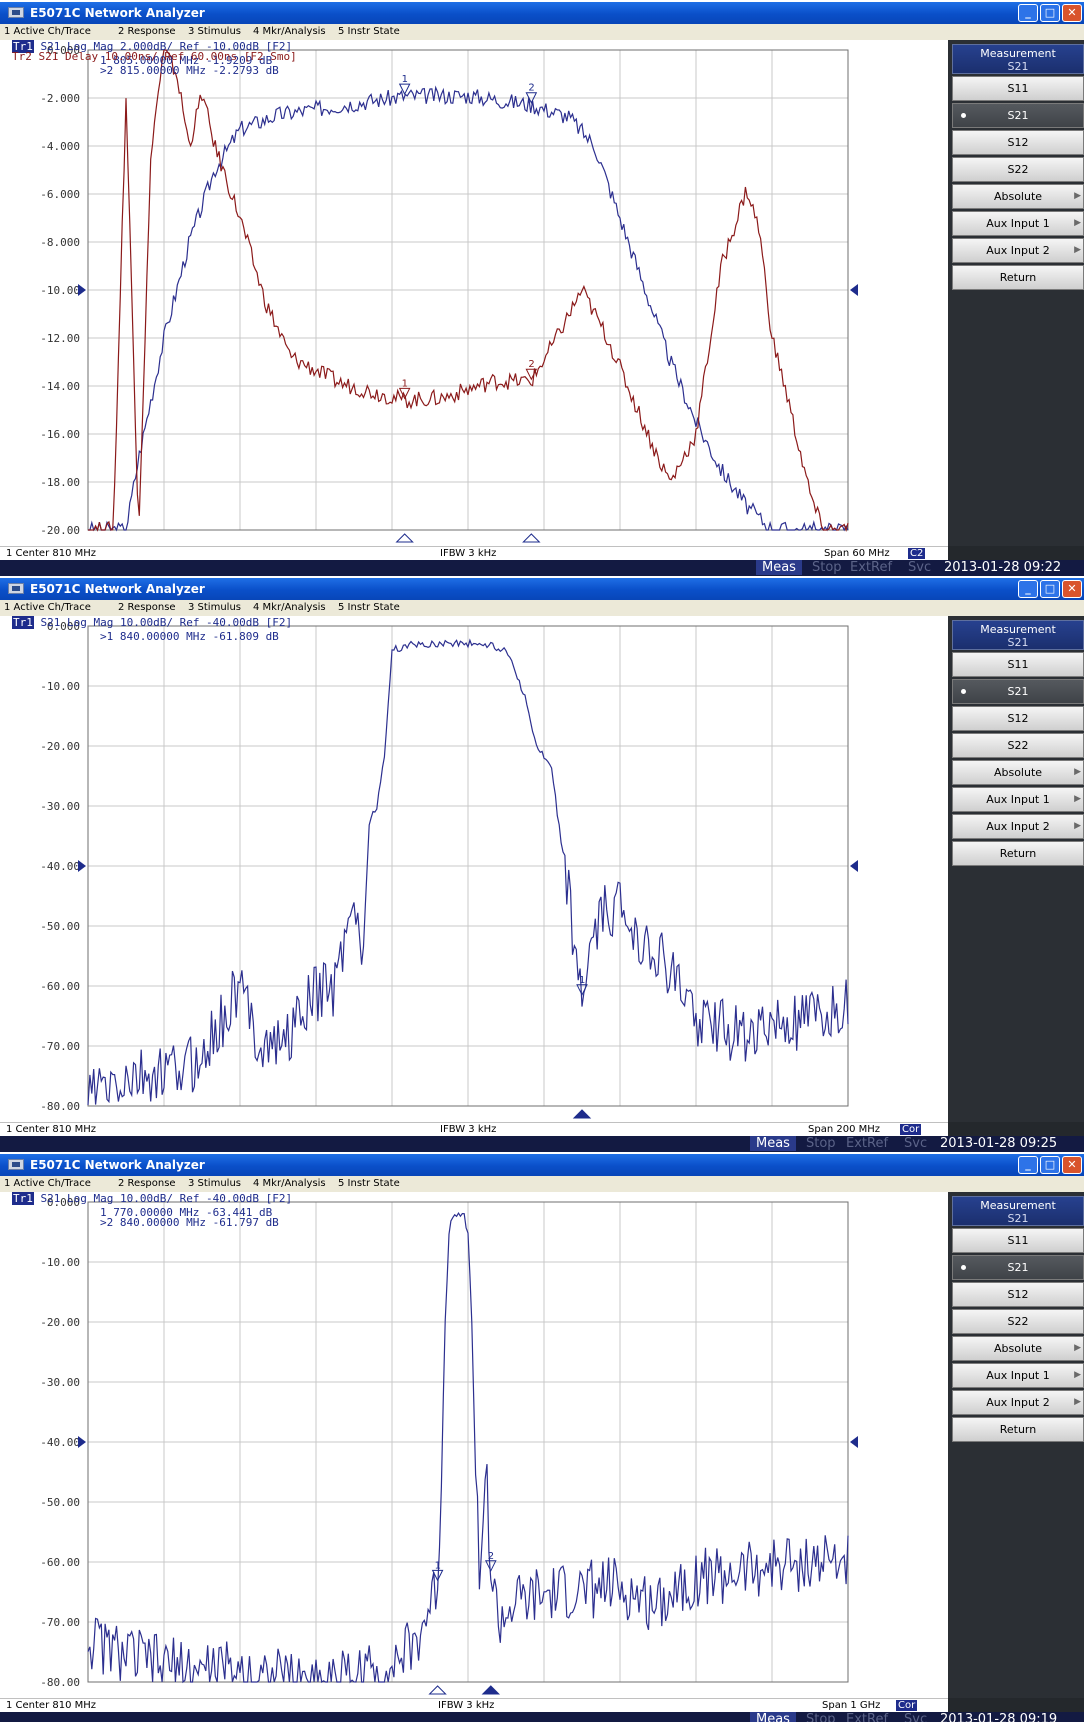  Describe the element at coordinates (163, 1198) in the screenshot. I see `trace-setting: S21 Log Mag 10.00dB/ Ref -40.00dB [F2]` at that location.